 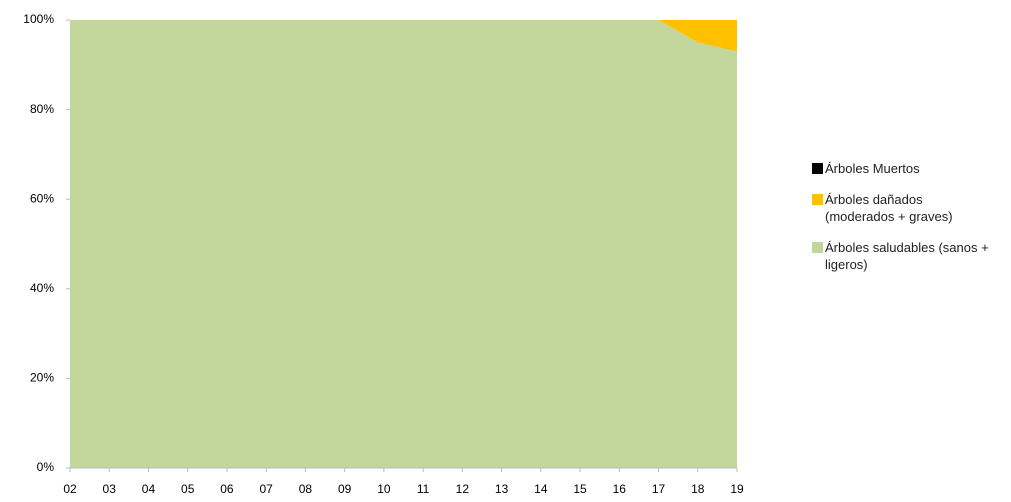 I want to click on legend-item: Árboles dañados (moderados + graves), so click(x=902, y=208).